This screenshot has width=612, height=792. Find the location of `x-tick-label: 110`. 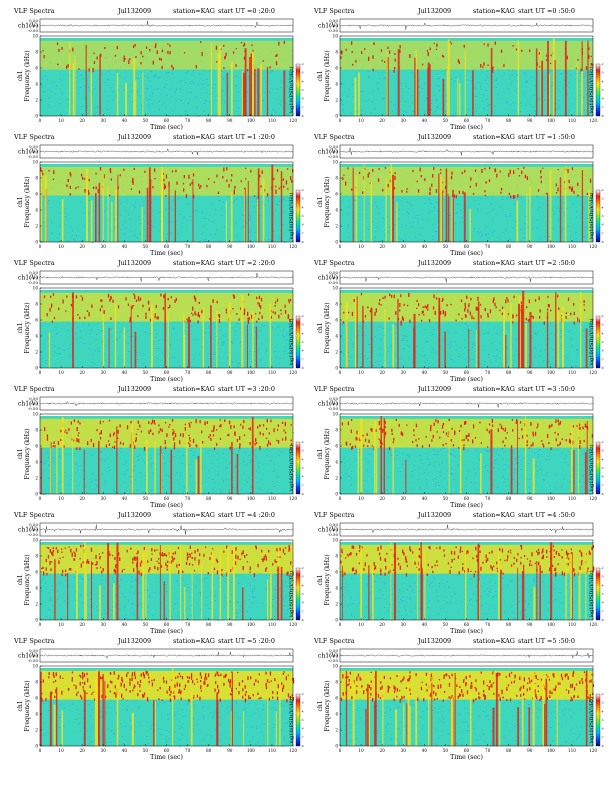

x-tick-label: 110 is located at coordinates (272, 372).